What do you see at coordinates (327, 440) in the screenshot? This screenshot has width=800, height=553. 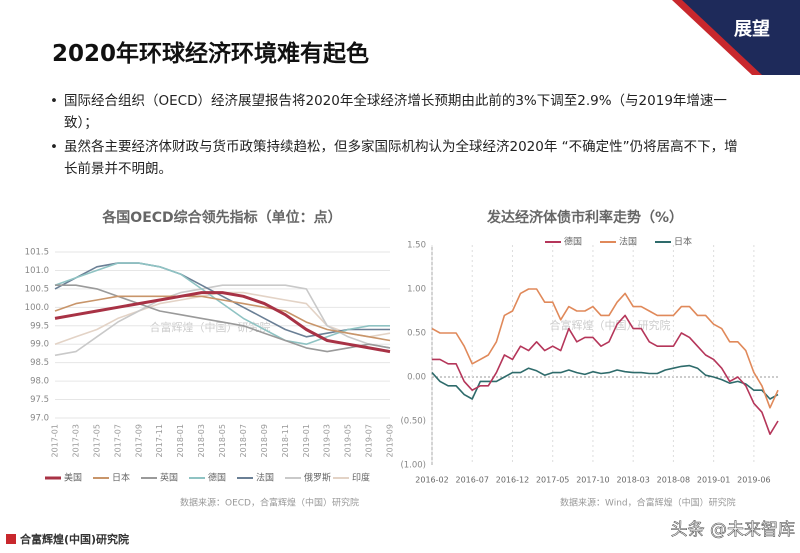 I see `x-tick-label: 2019-03` at bounding box center [327, 440].